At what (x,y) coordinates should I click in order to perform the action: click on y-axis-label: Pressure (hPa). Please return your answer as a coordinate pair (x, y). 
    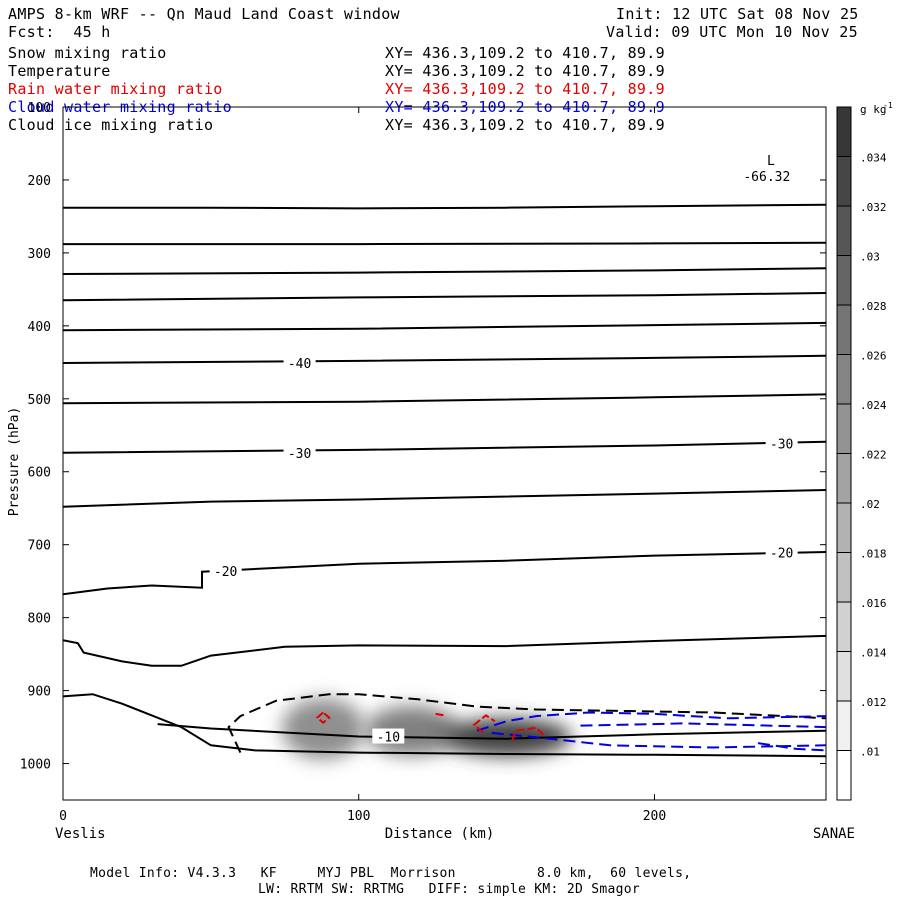
    Looking at the image, I should click on (14, 462).